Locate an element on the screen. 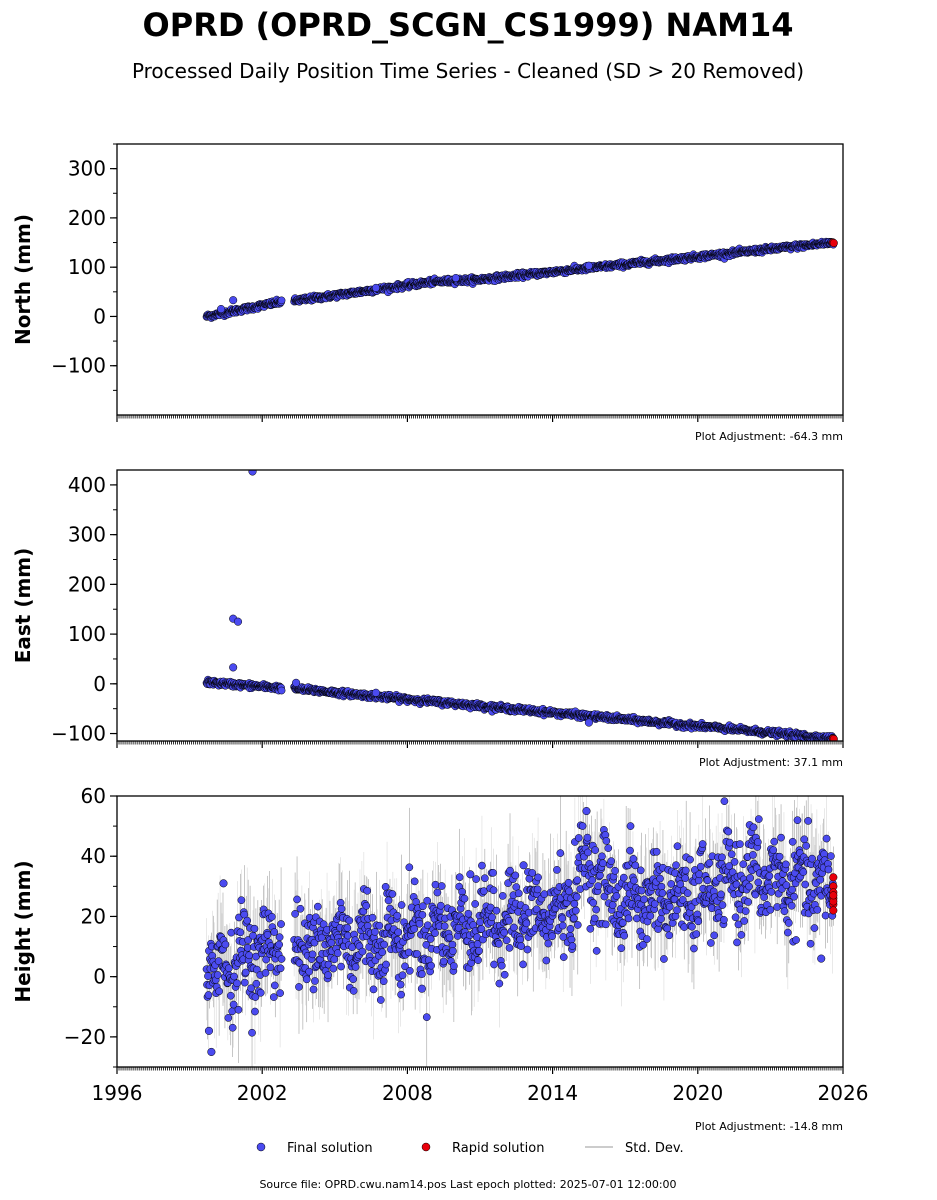 This screenshot has width=937, height=1200. y-axis-label: North (mm) is located at coordinates (23, 279).